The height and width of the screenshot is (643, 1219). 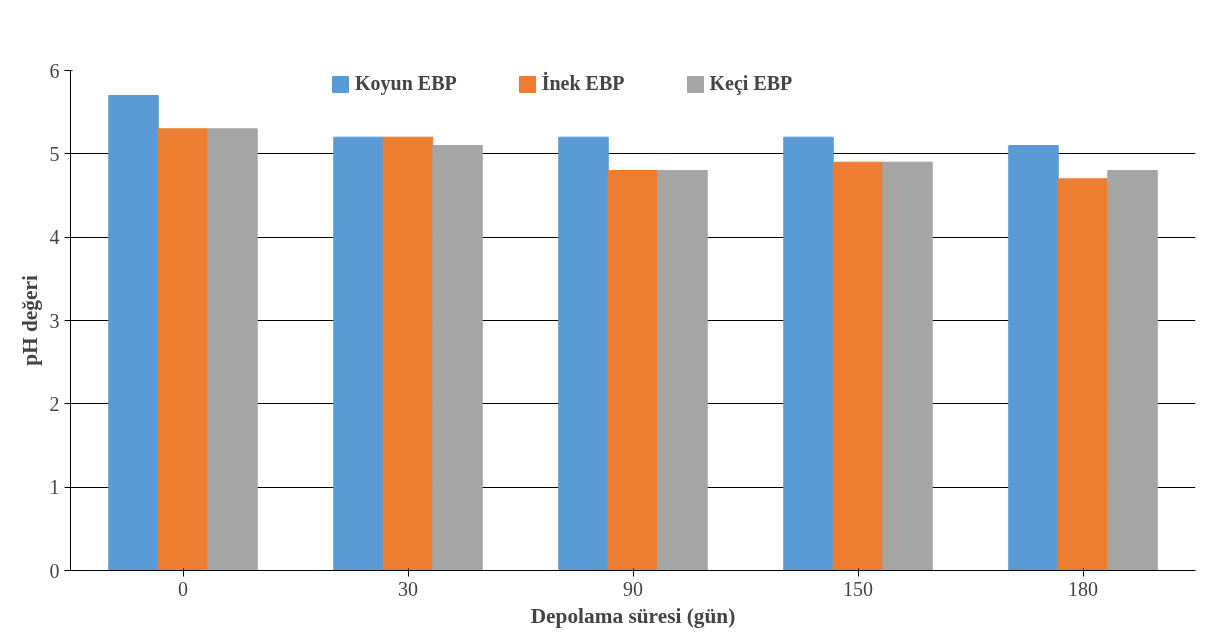 I want to click on x-tick-label: 150, so click(x=858, y=588).